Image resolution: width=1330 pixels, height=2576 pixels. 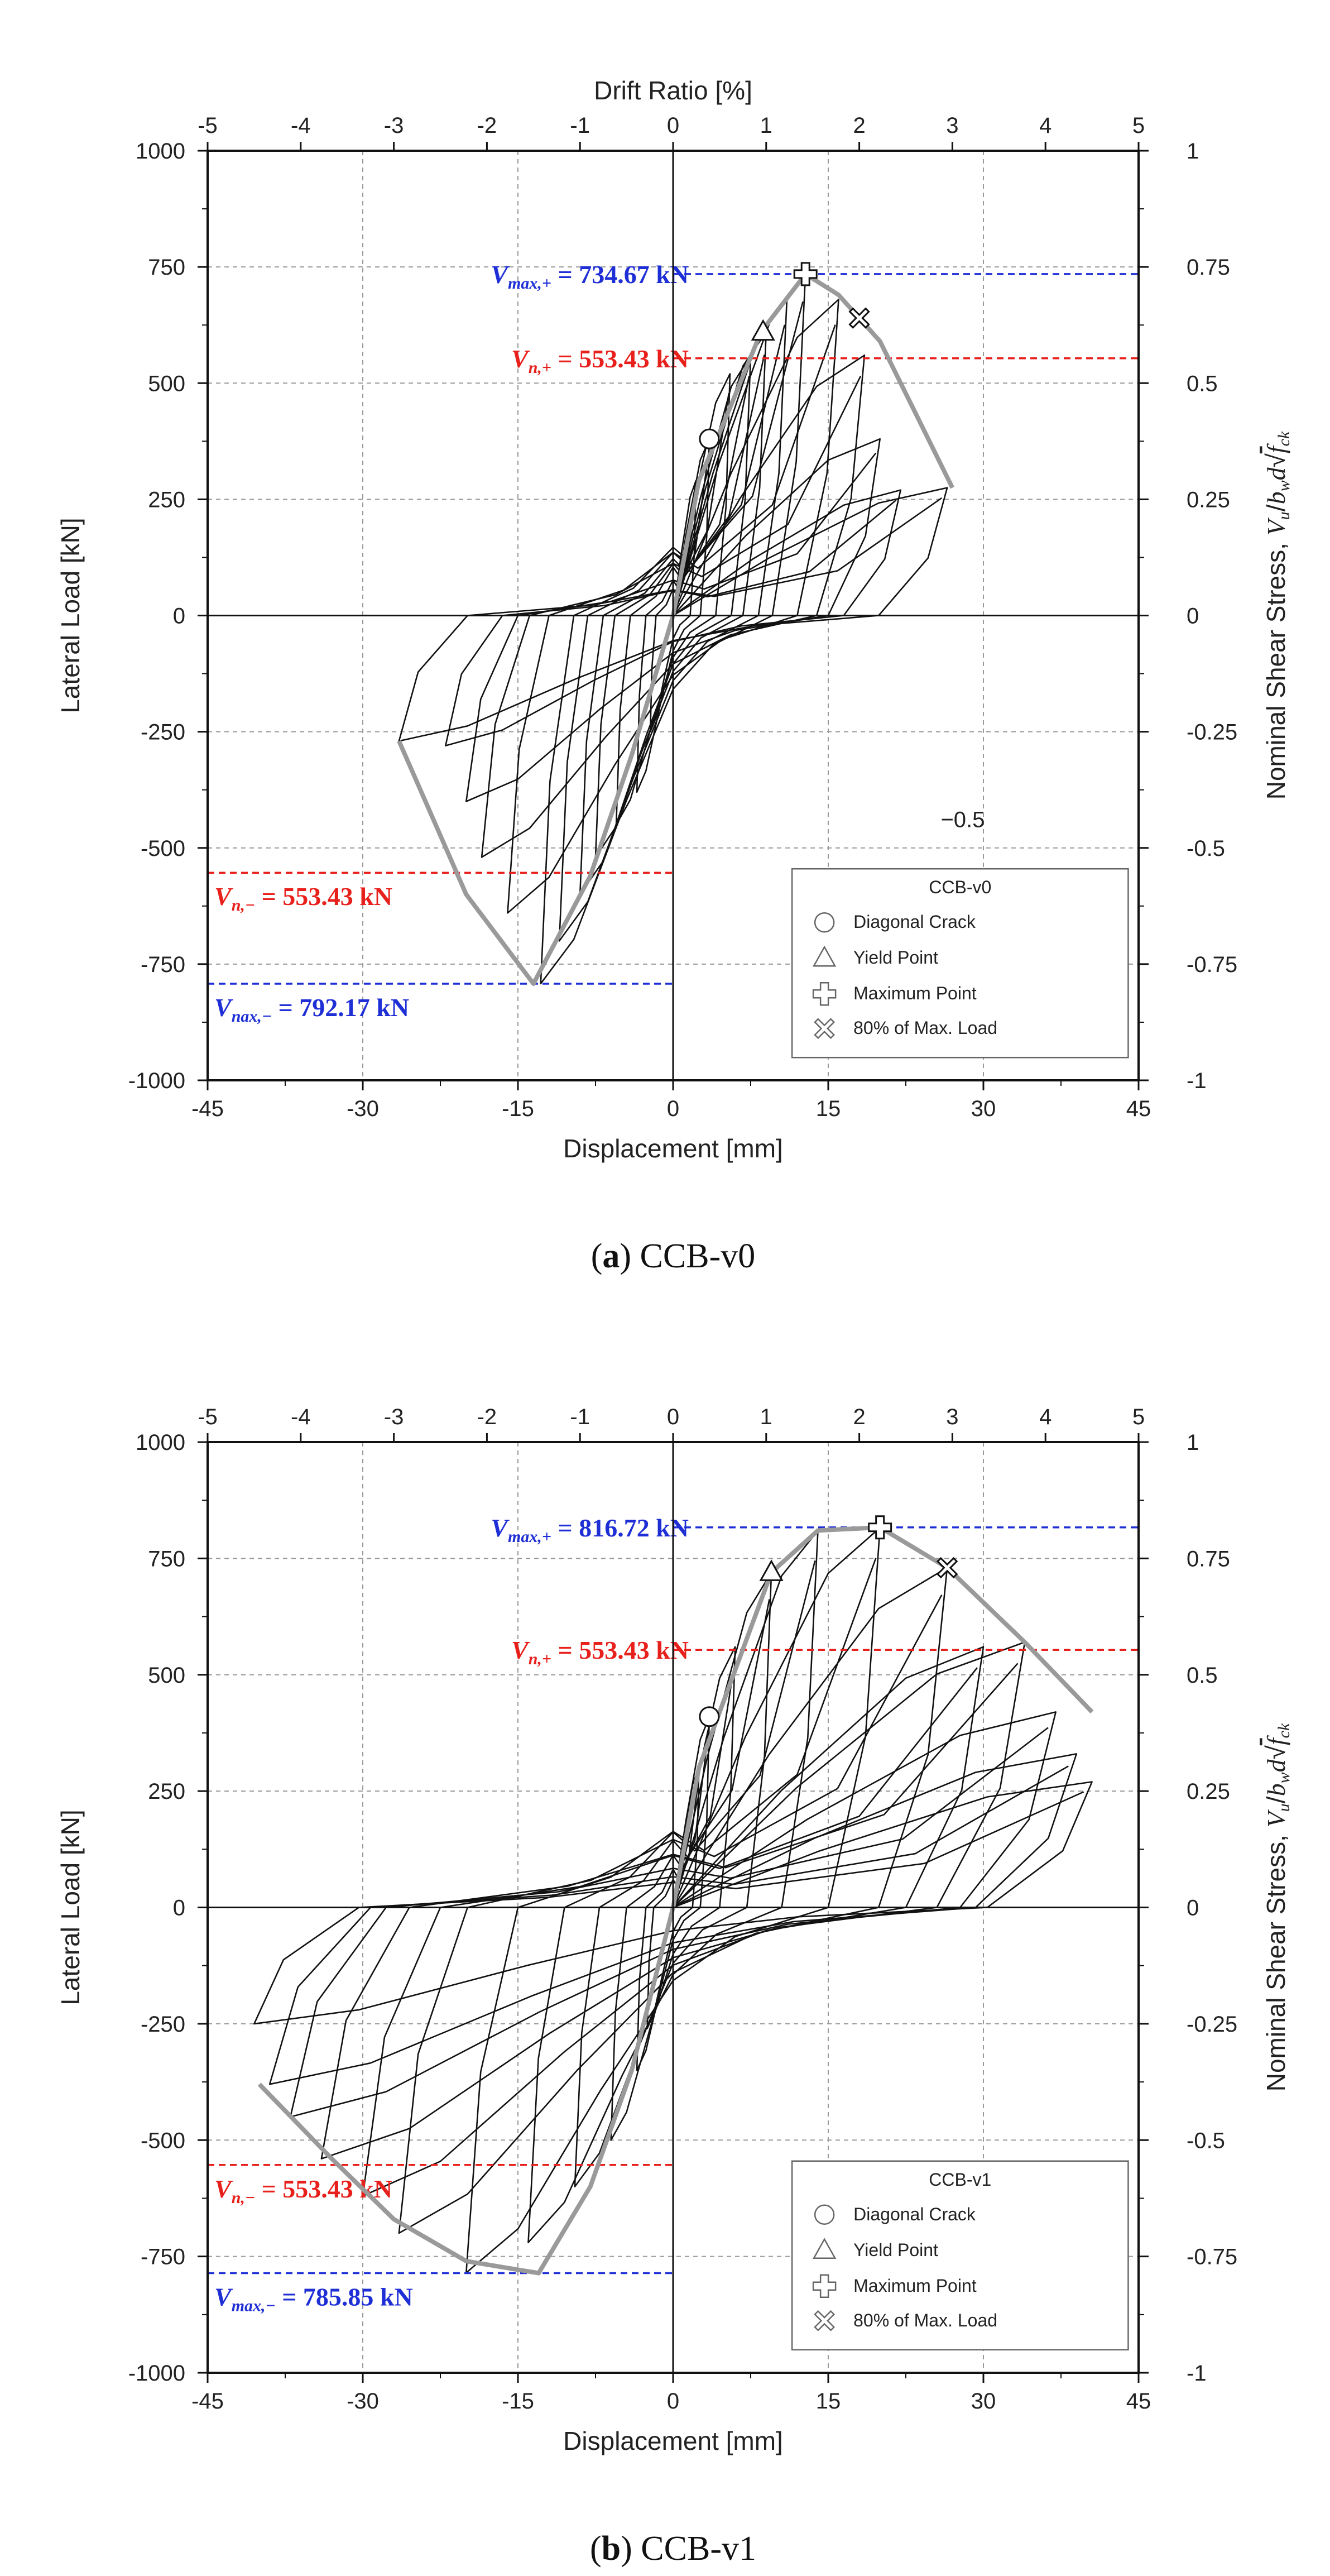 I want to click on reference-line-label: Vmax,+ = 734.67 kN, so click(x=590, y=276).